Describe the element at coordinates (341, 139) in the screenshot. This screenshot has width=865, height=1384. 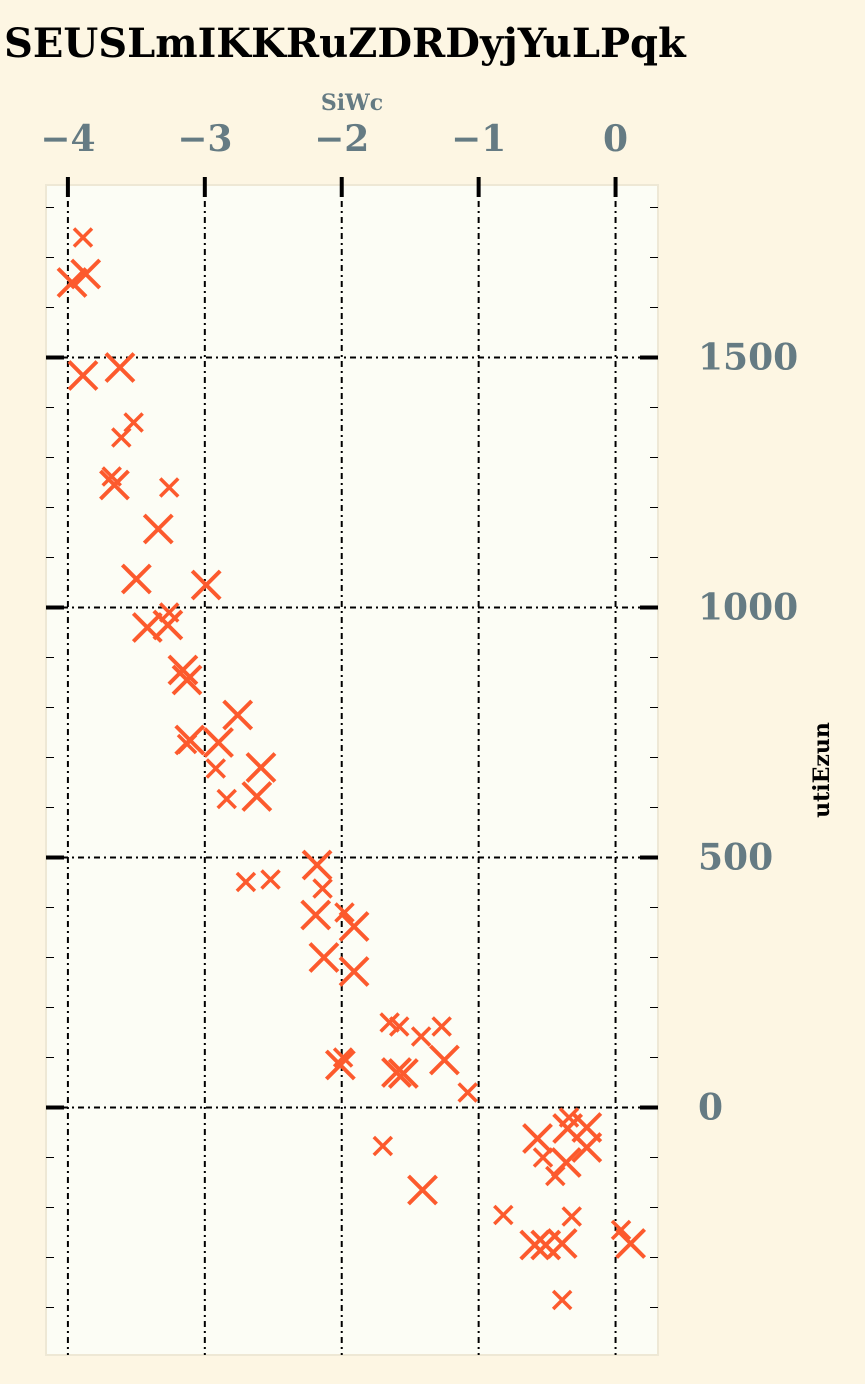
I see `x-tick-label: −2` at that location.